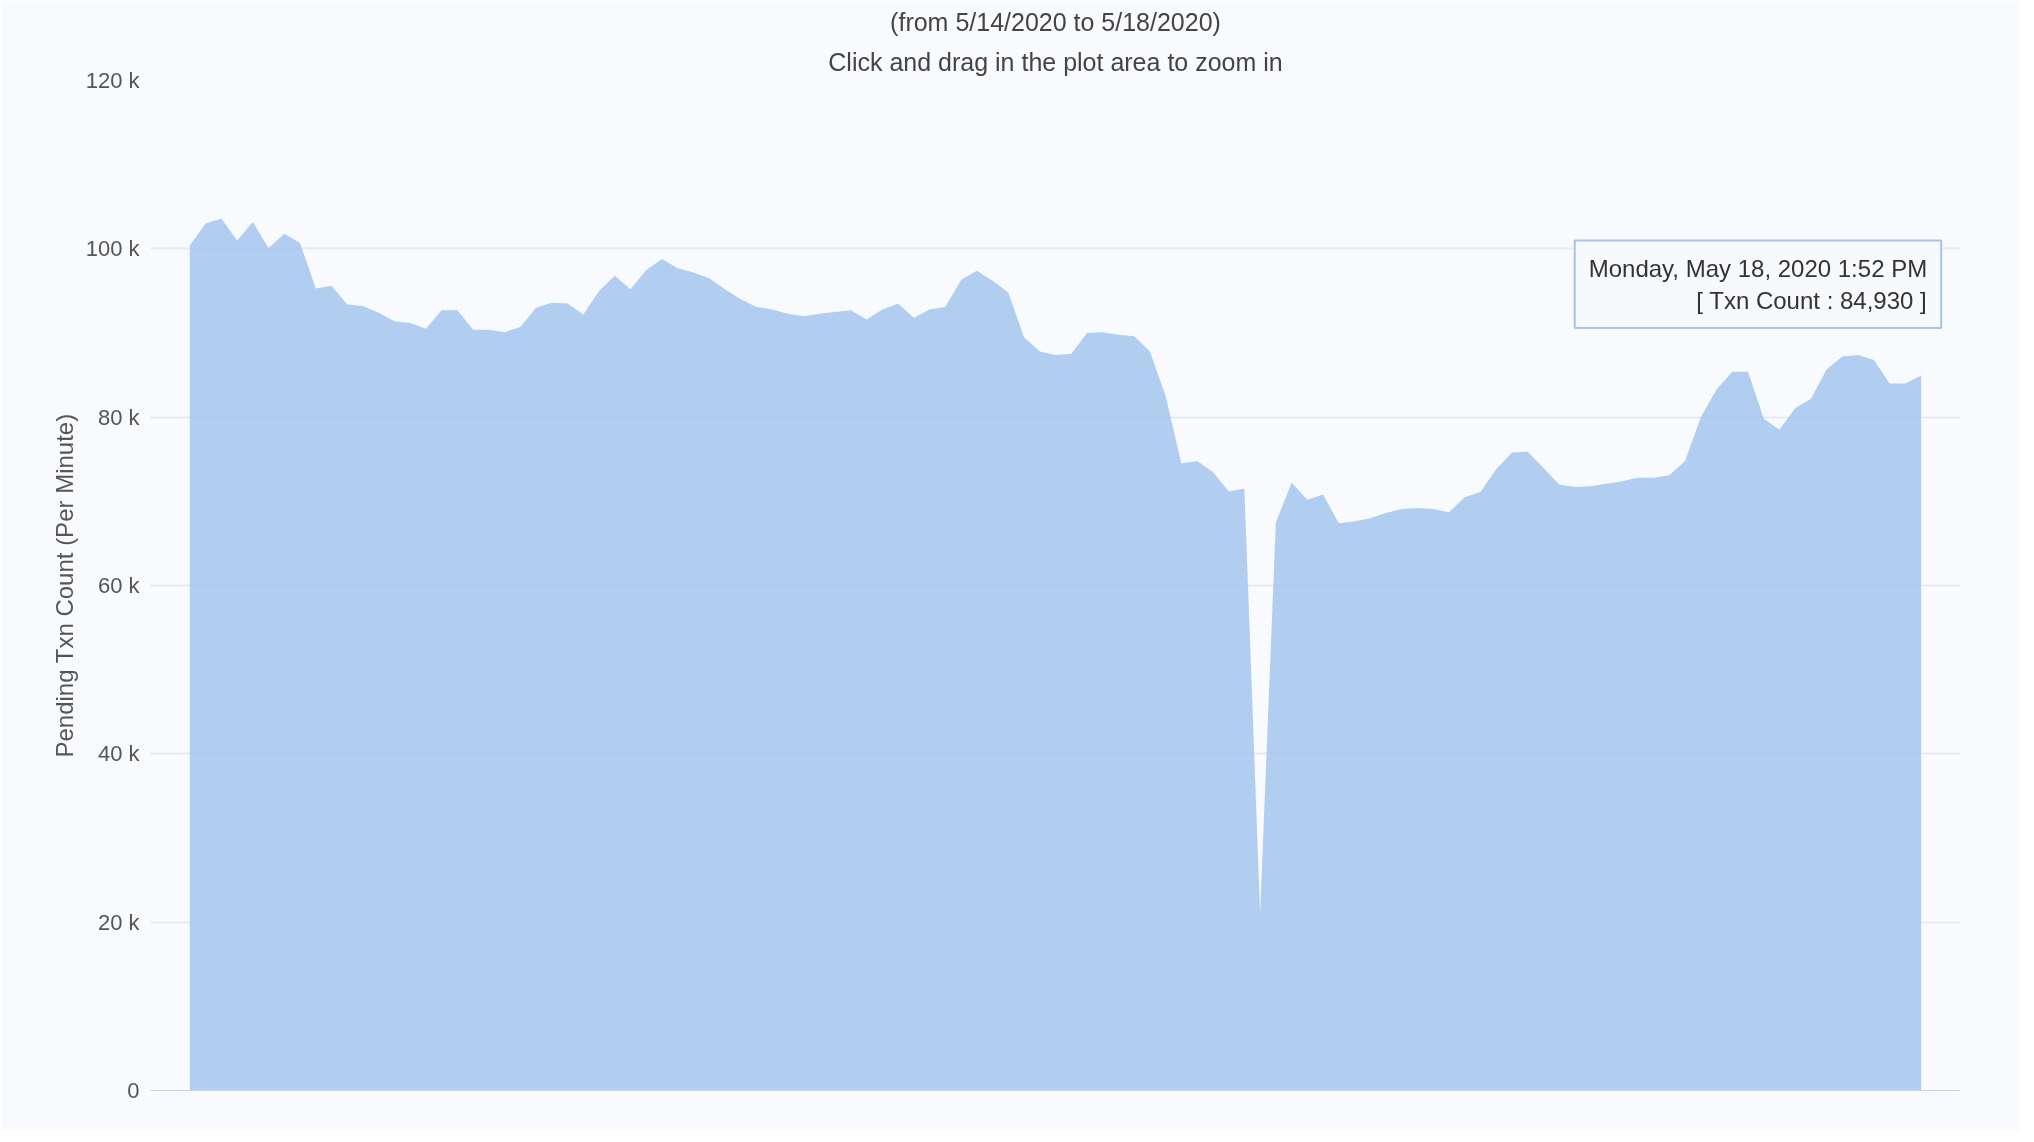  Describe the element at coordinates (113, 80) in the screenshot. I see `y-tick-label: 120 k` at that location.